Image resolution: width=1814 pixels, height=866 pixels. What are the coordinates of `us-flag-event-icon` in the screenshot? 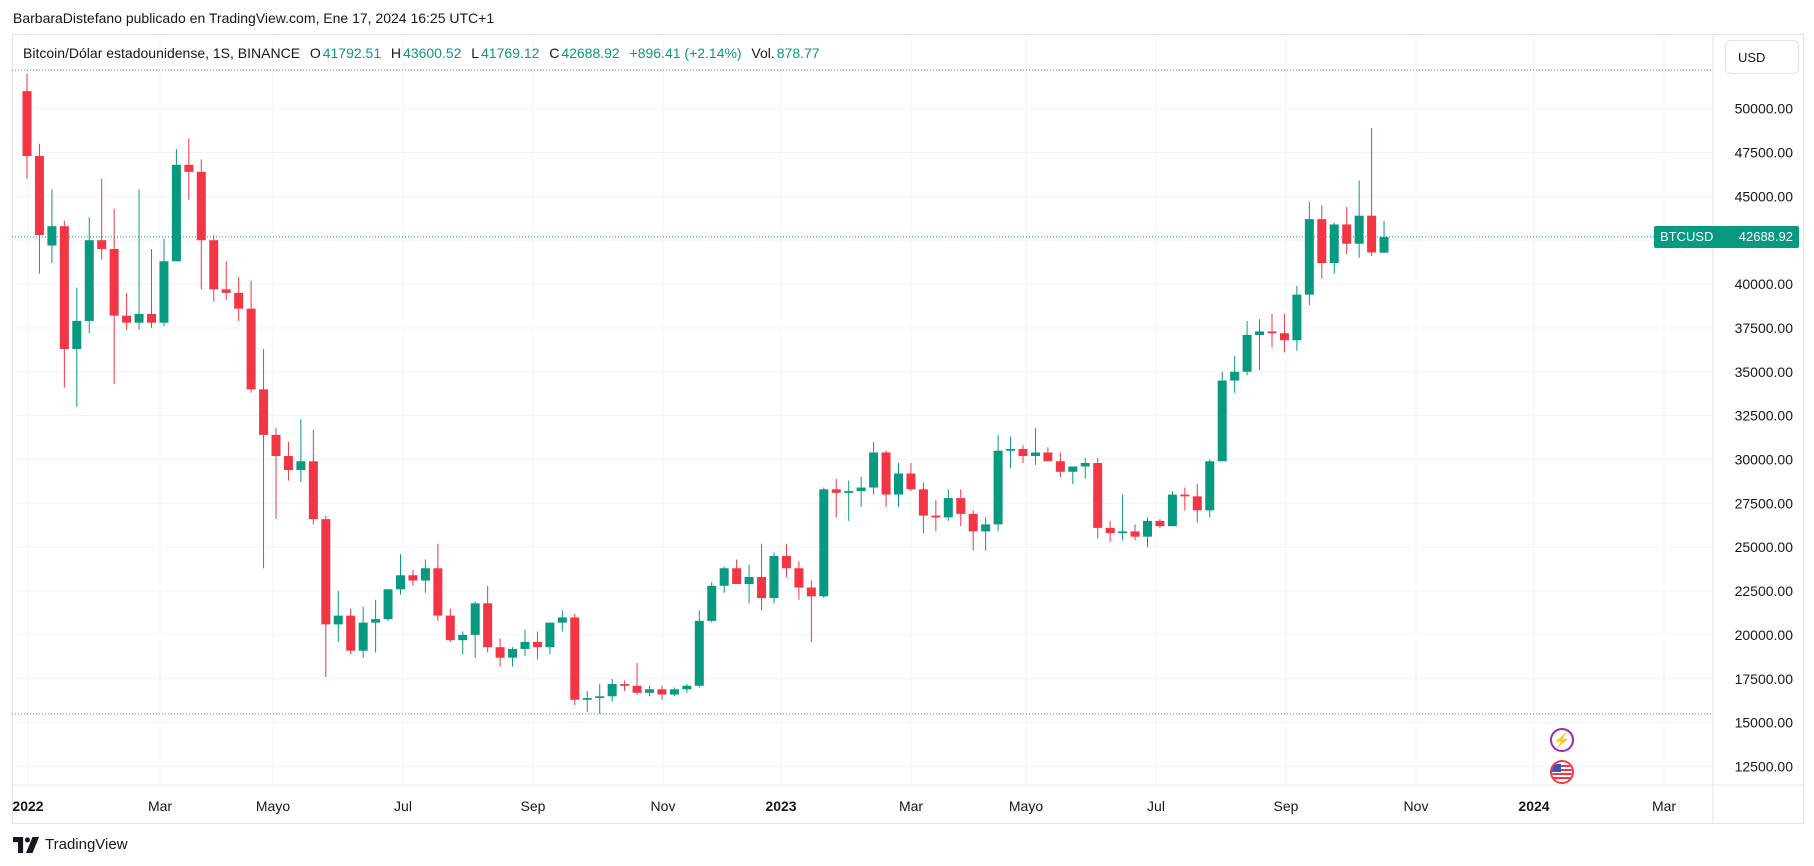 It's located at (1562, 772).